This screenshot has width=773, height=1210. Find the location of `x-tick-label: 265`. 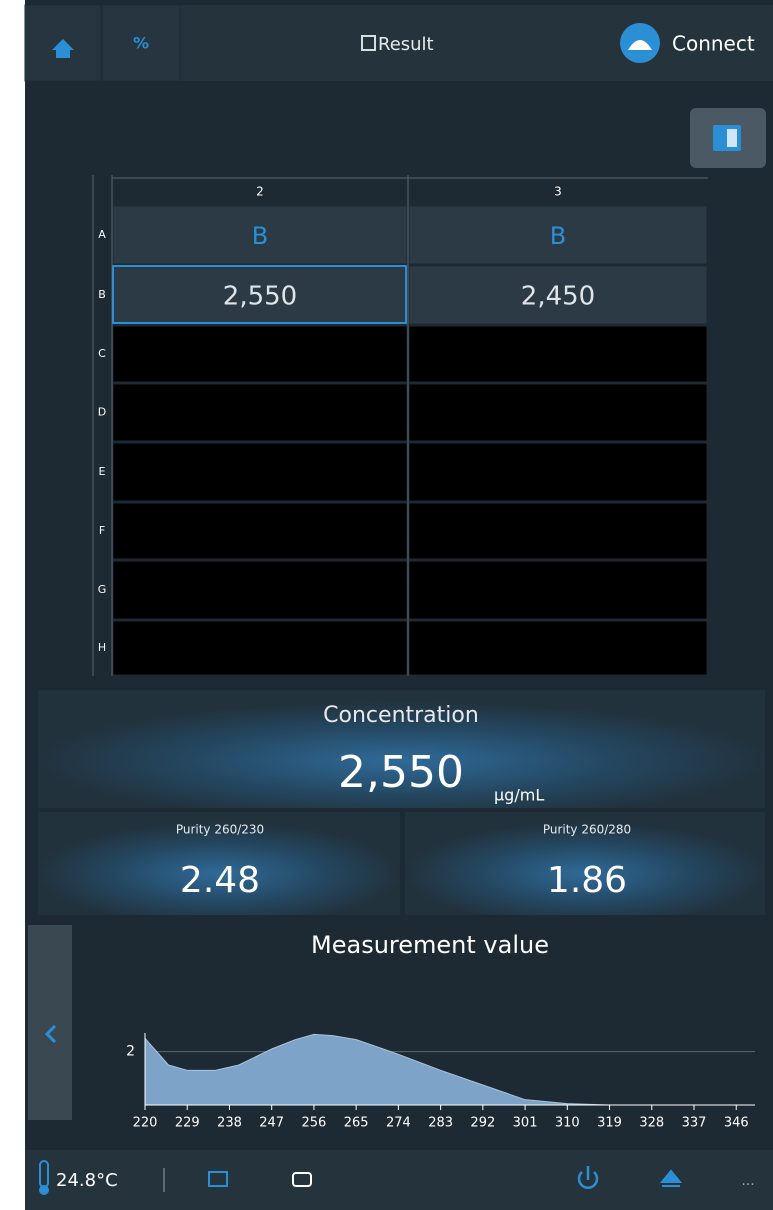

x-tick-label: 265 is located at coordinates (356, 1123).